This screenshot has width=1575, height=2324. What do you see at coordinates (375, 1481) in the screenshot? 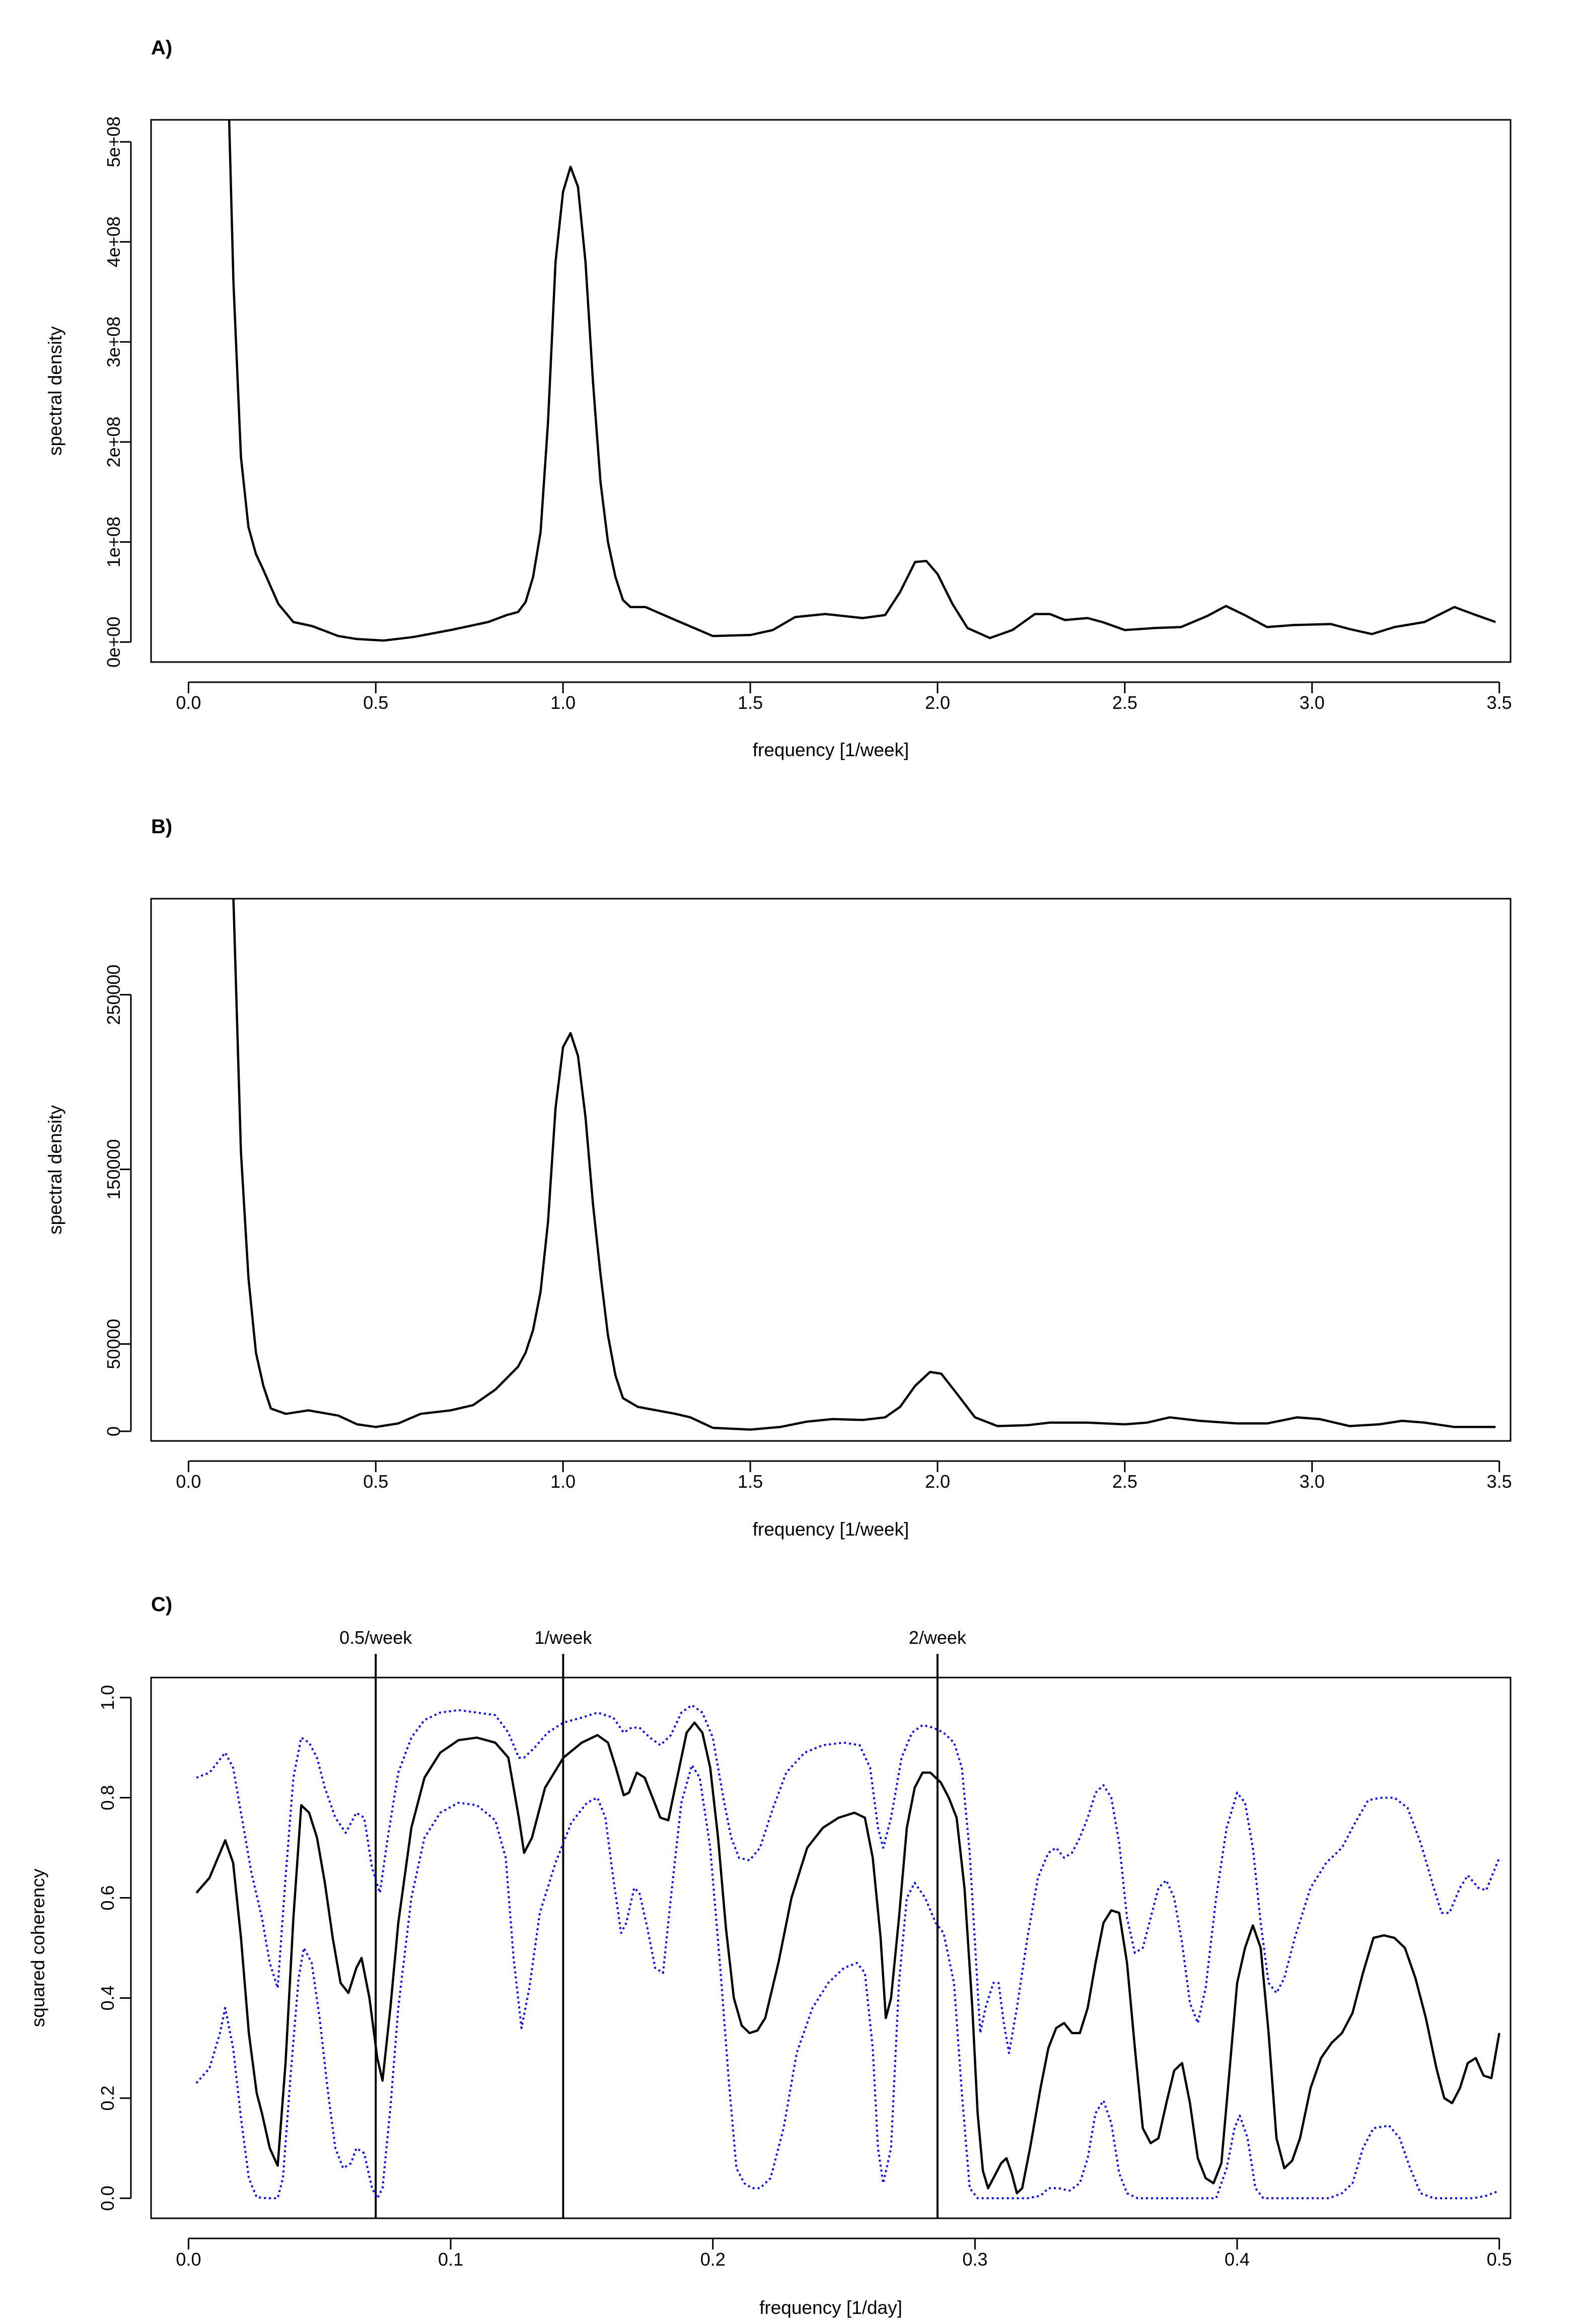
I see `panel-b-x-tick-label: 0.5` at bounding box center [375, 1481].